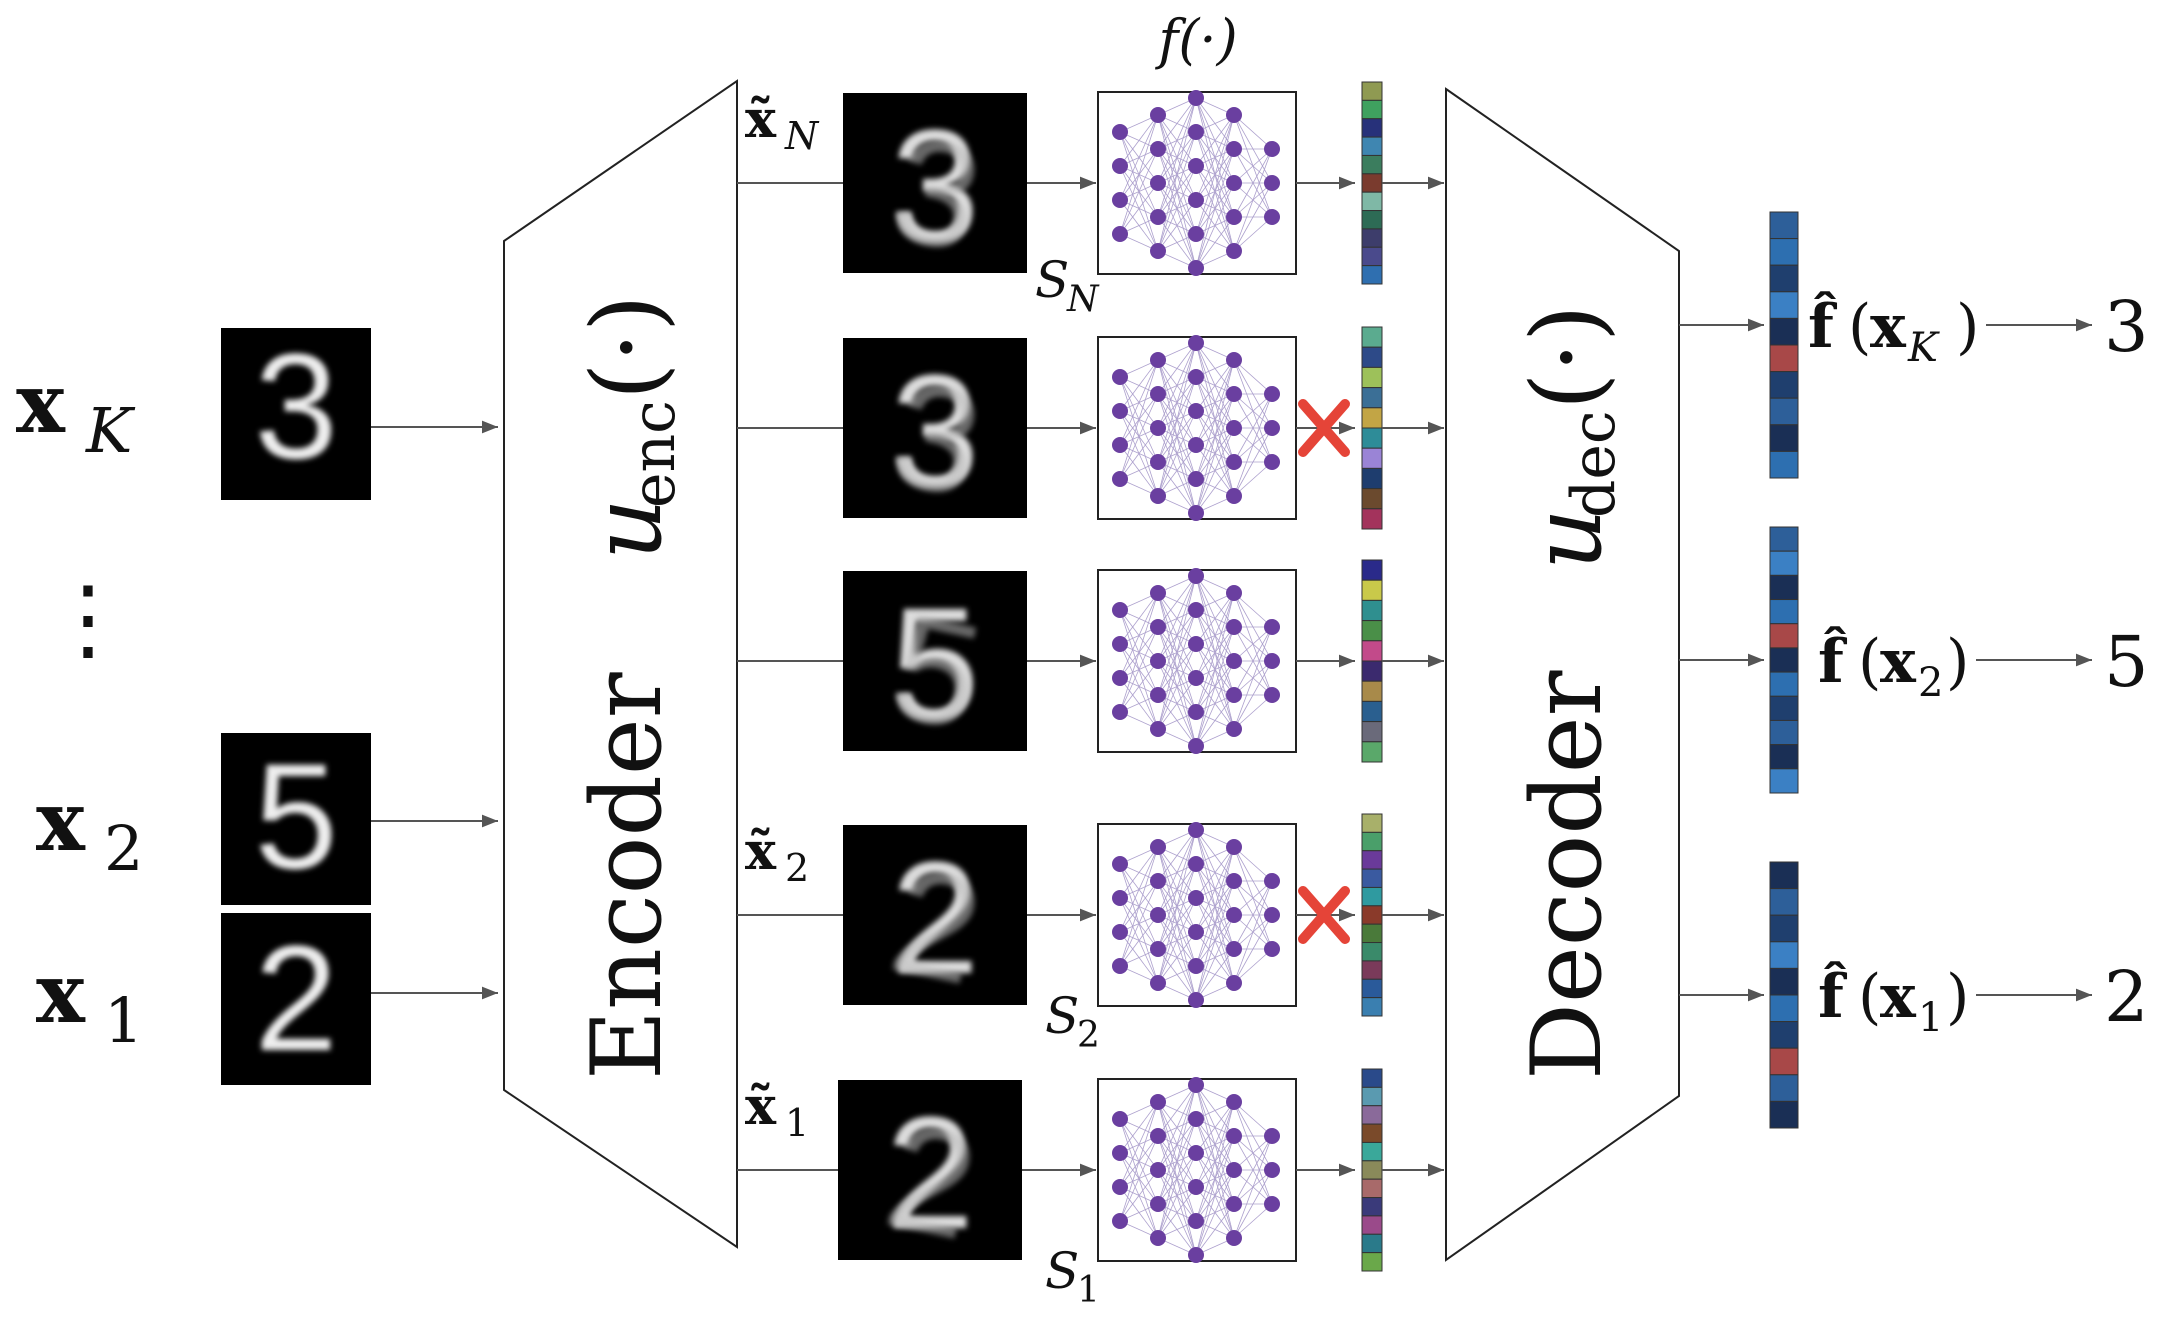  What do you see at coordinates (88, 619) in the screenshot?
I see `input-ellipsis: ⋮` at bounding box center [88, 619].